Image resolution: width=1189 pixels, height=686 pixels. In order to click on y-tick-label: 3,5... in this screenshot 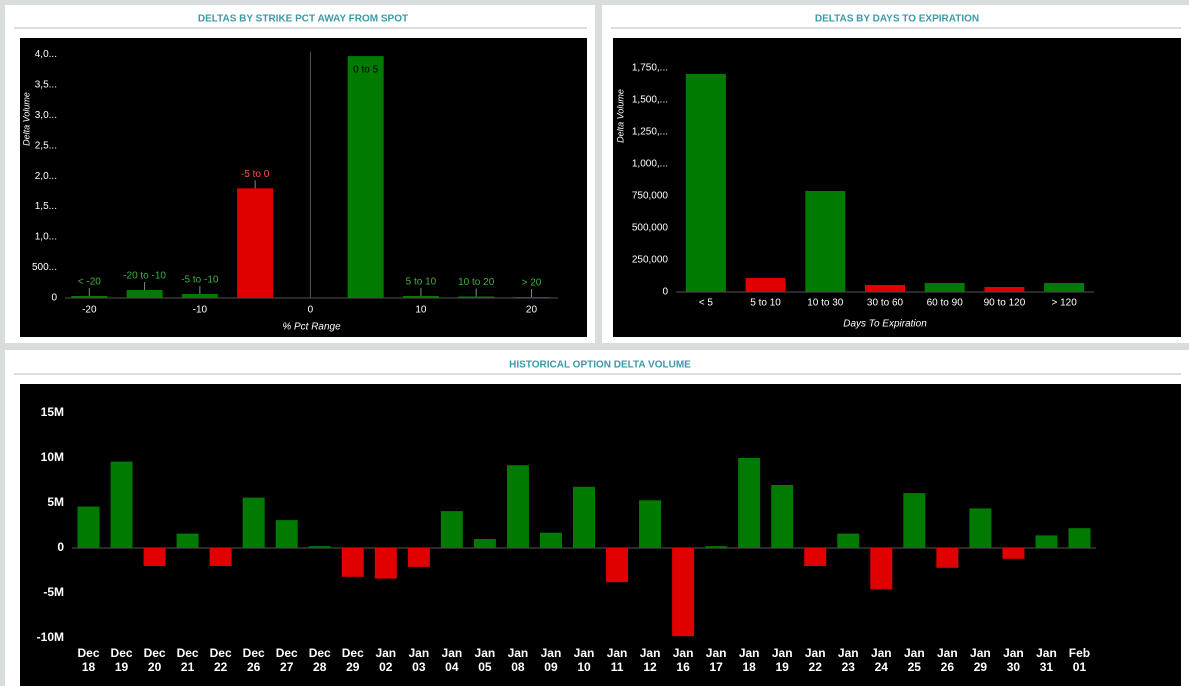, I will do `click(46, 84)`.